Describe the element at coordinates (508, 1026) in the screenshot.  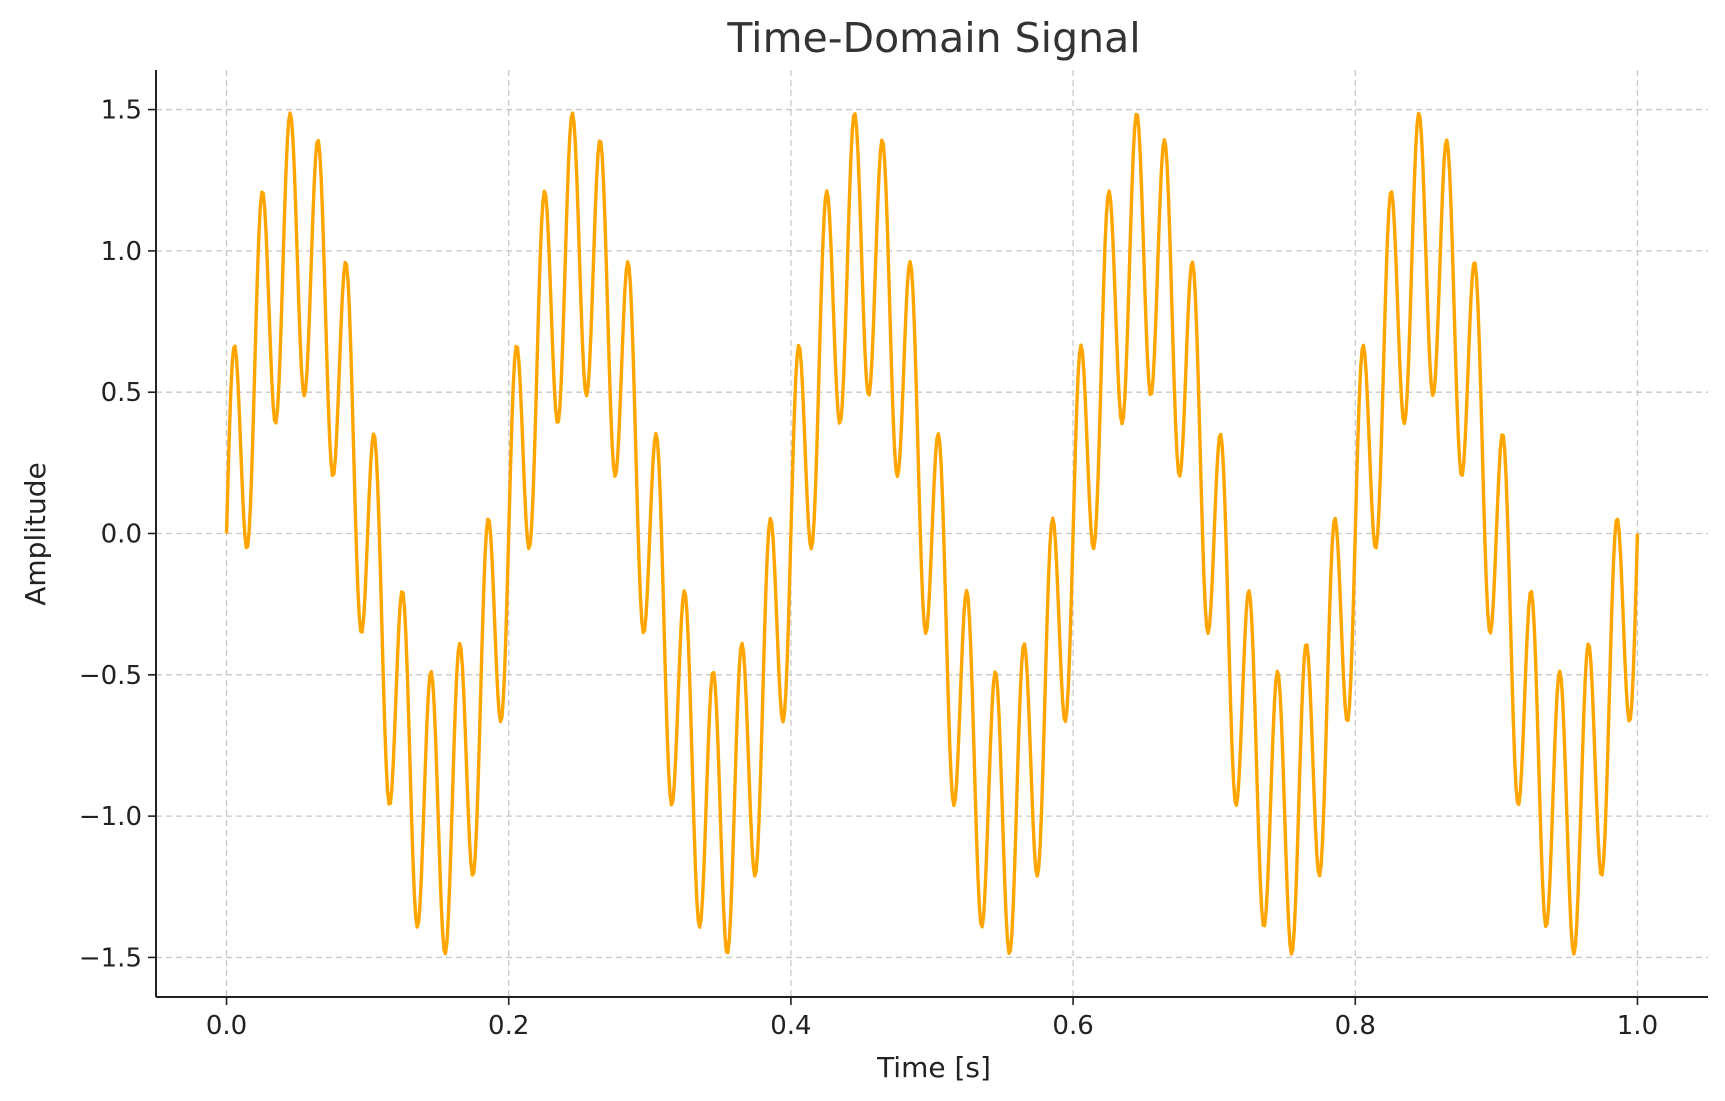
I see `x-tick-label: 0.2` at that location.